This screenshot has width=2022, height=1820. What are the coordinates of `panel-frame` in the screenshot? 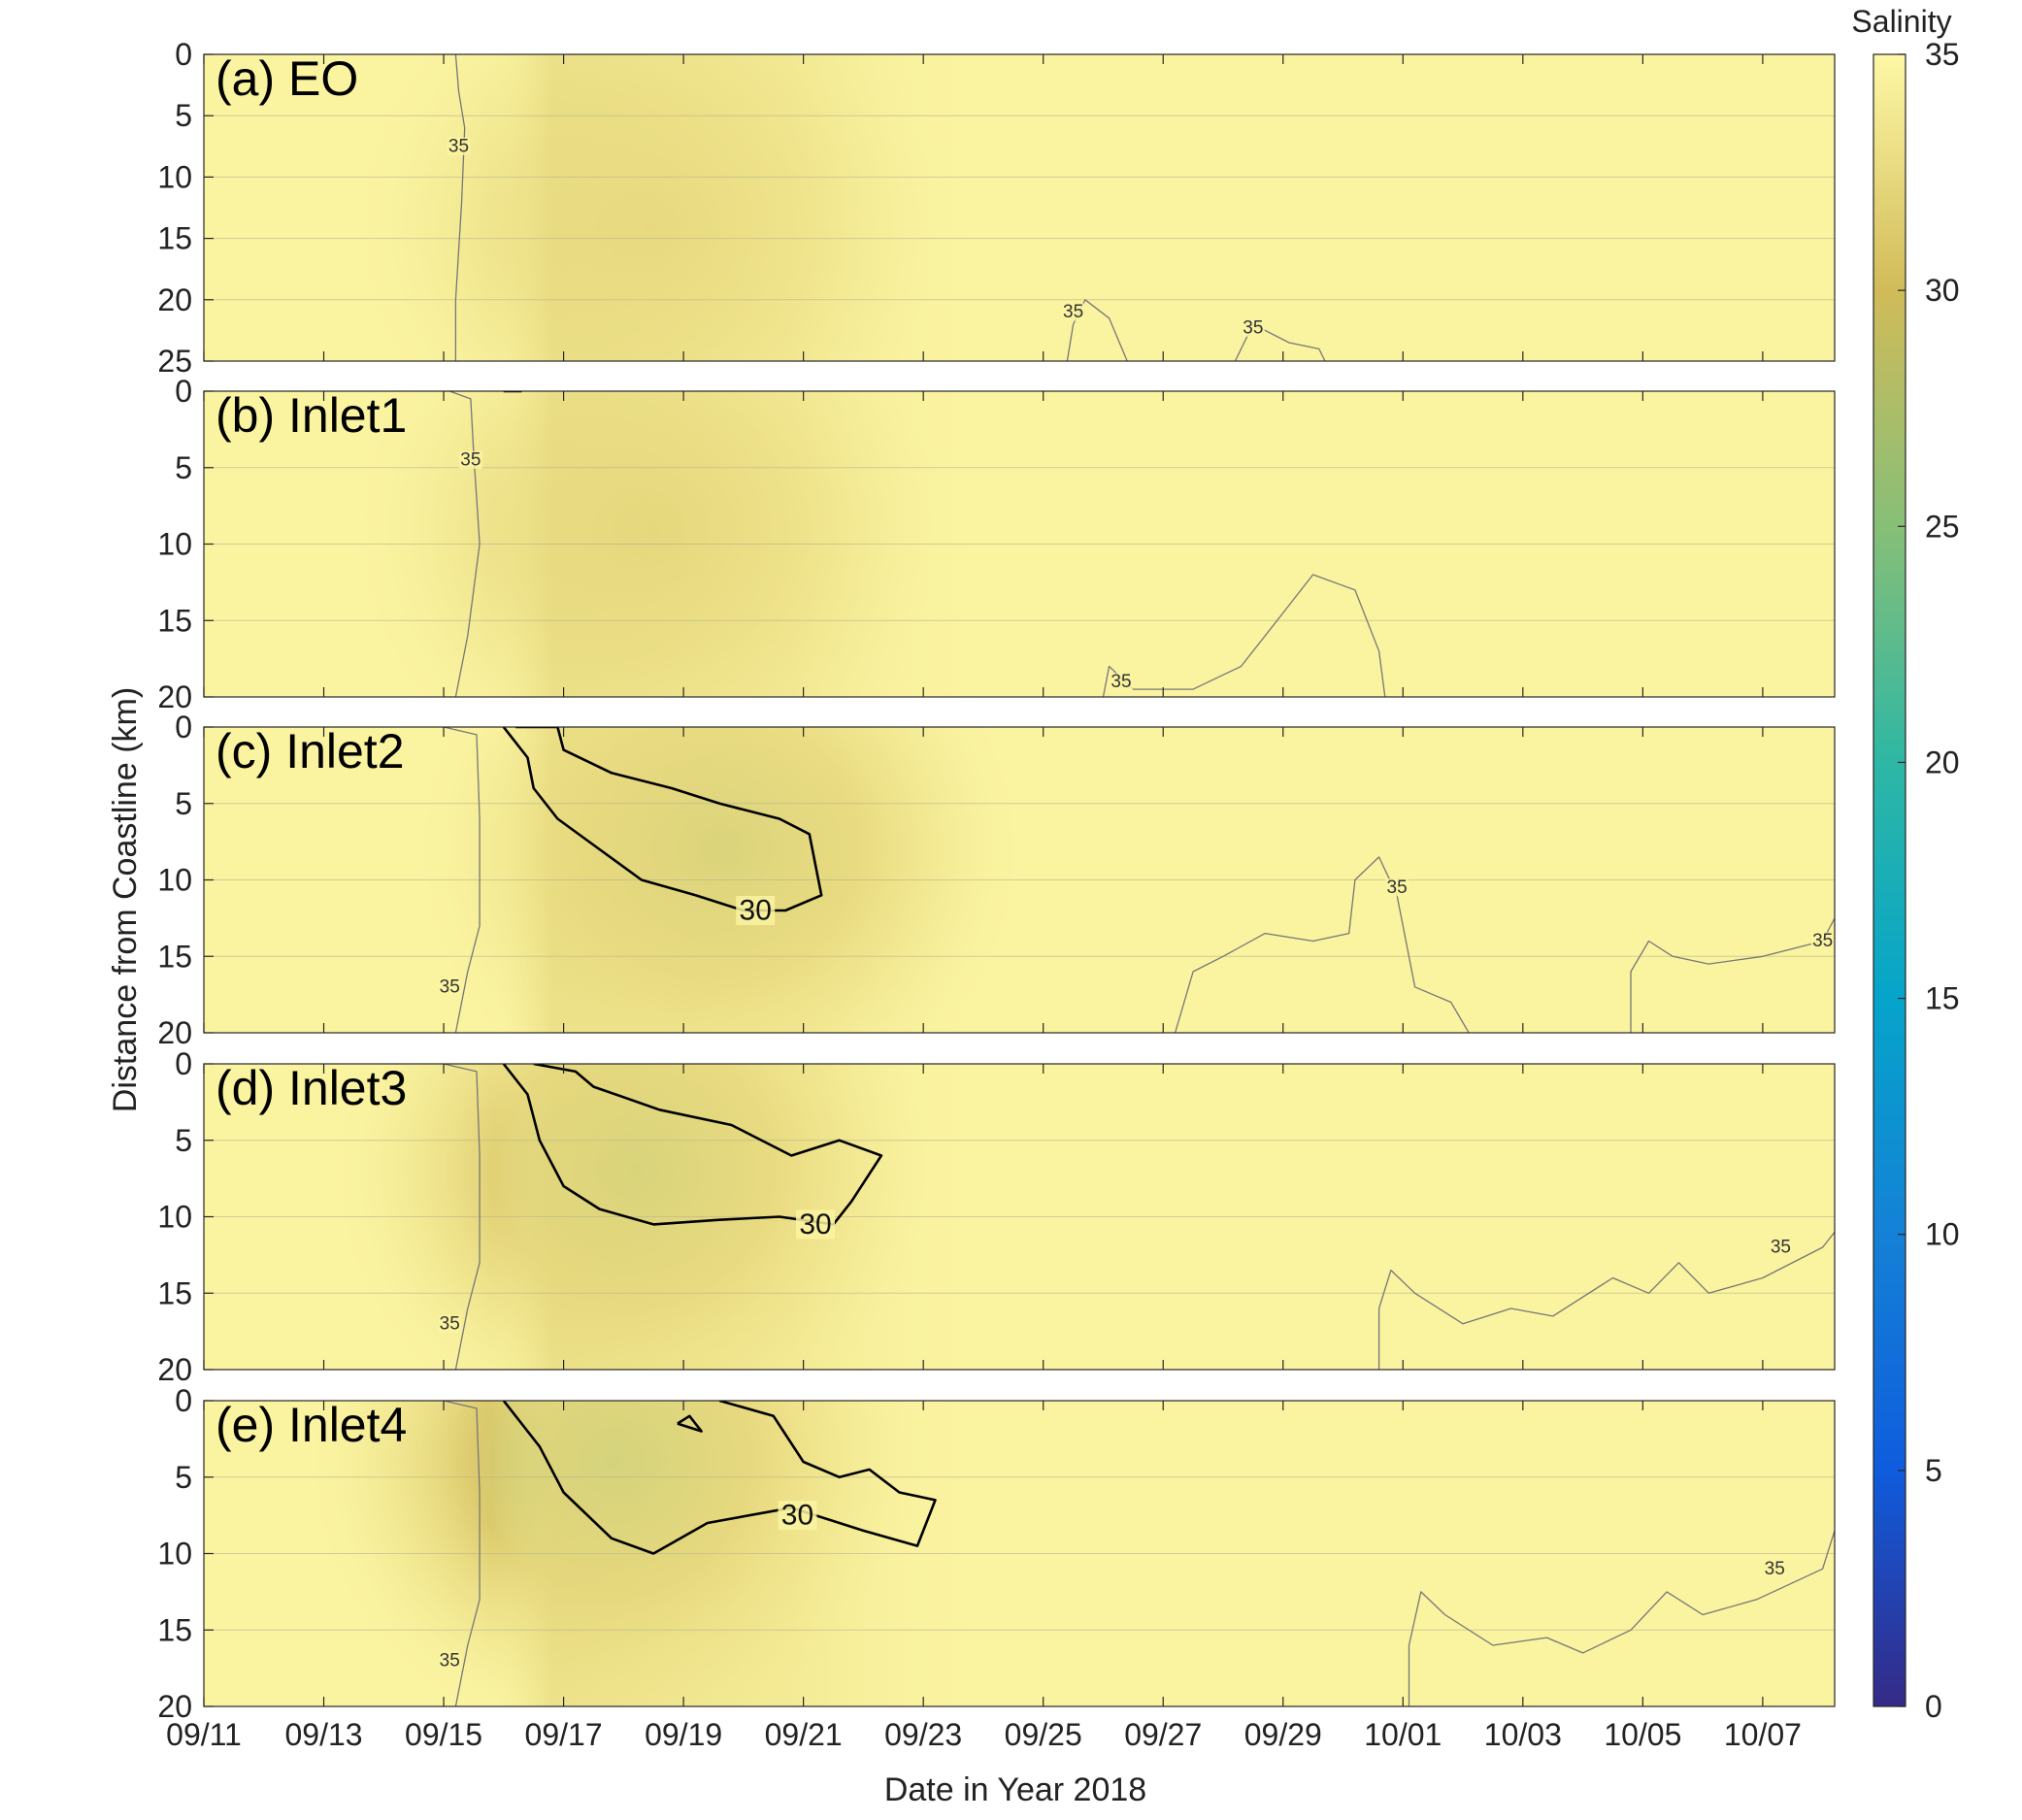 It's located at (1020, 207).